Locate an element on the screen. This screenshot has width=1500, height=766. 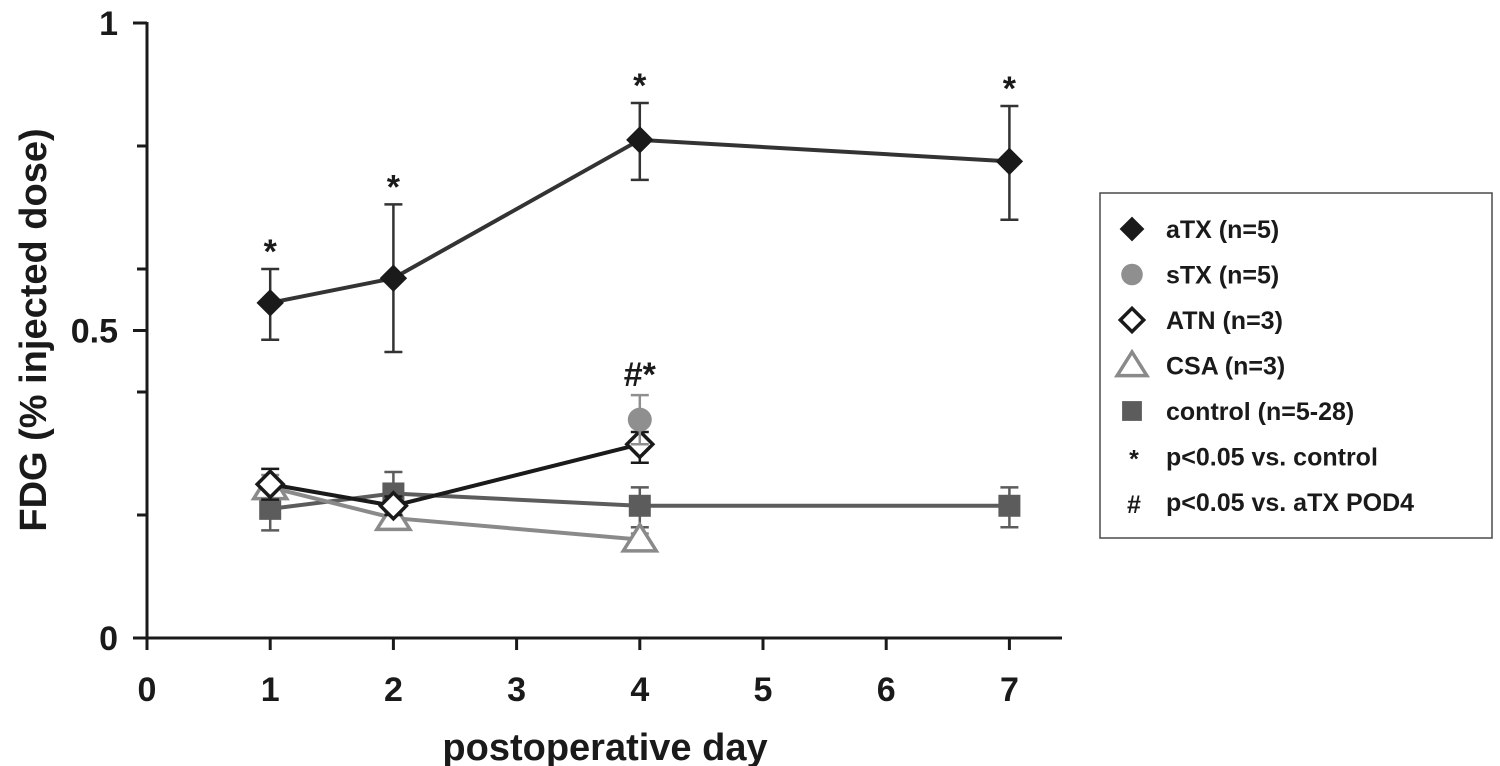
legend-symbol-circle is located at coordinates (1132, 274).